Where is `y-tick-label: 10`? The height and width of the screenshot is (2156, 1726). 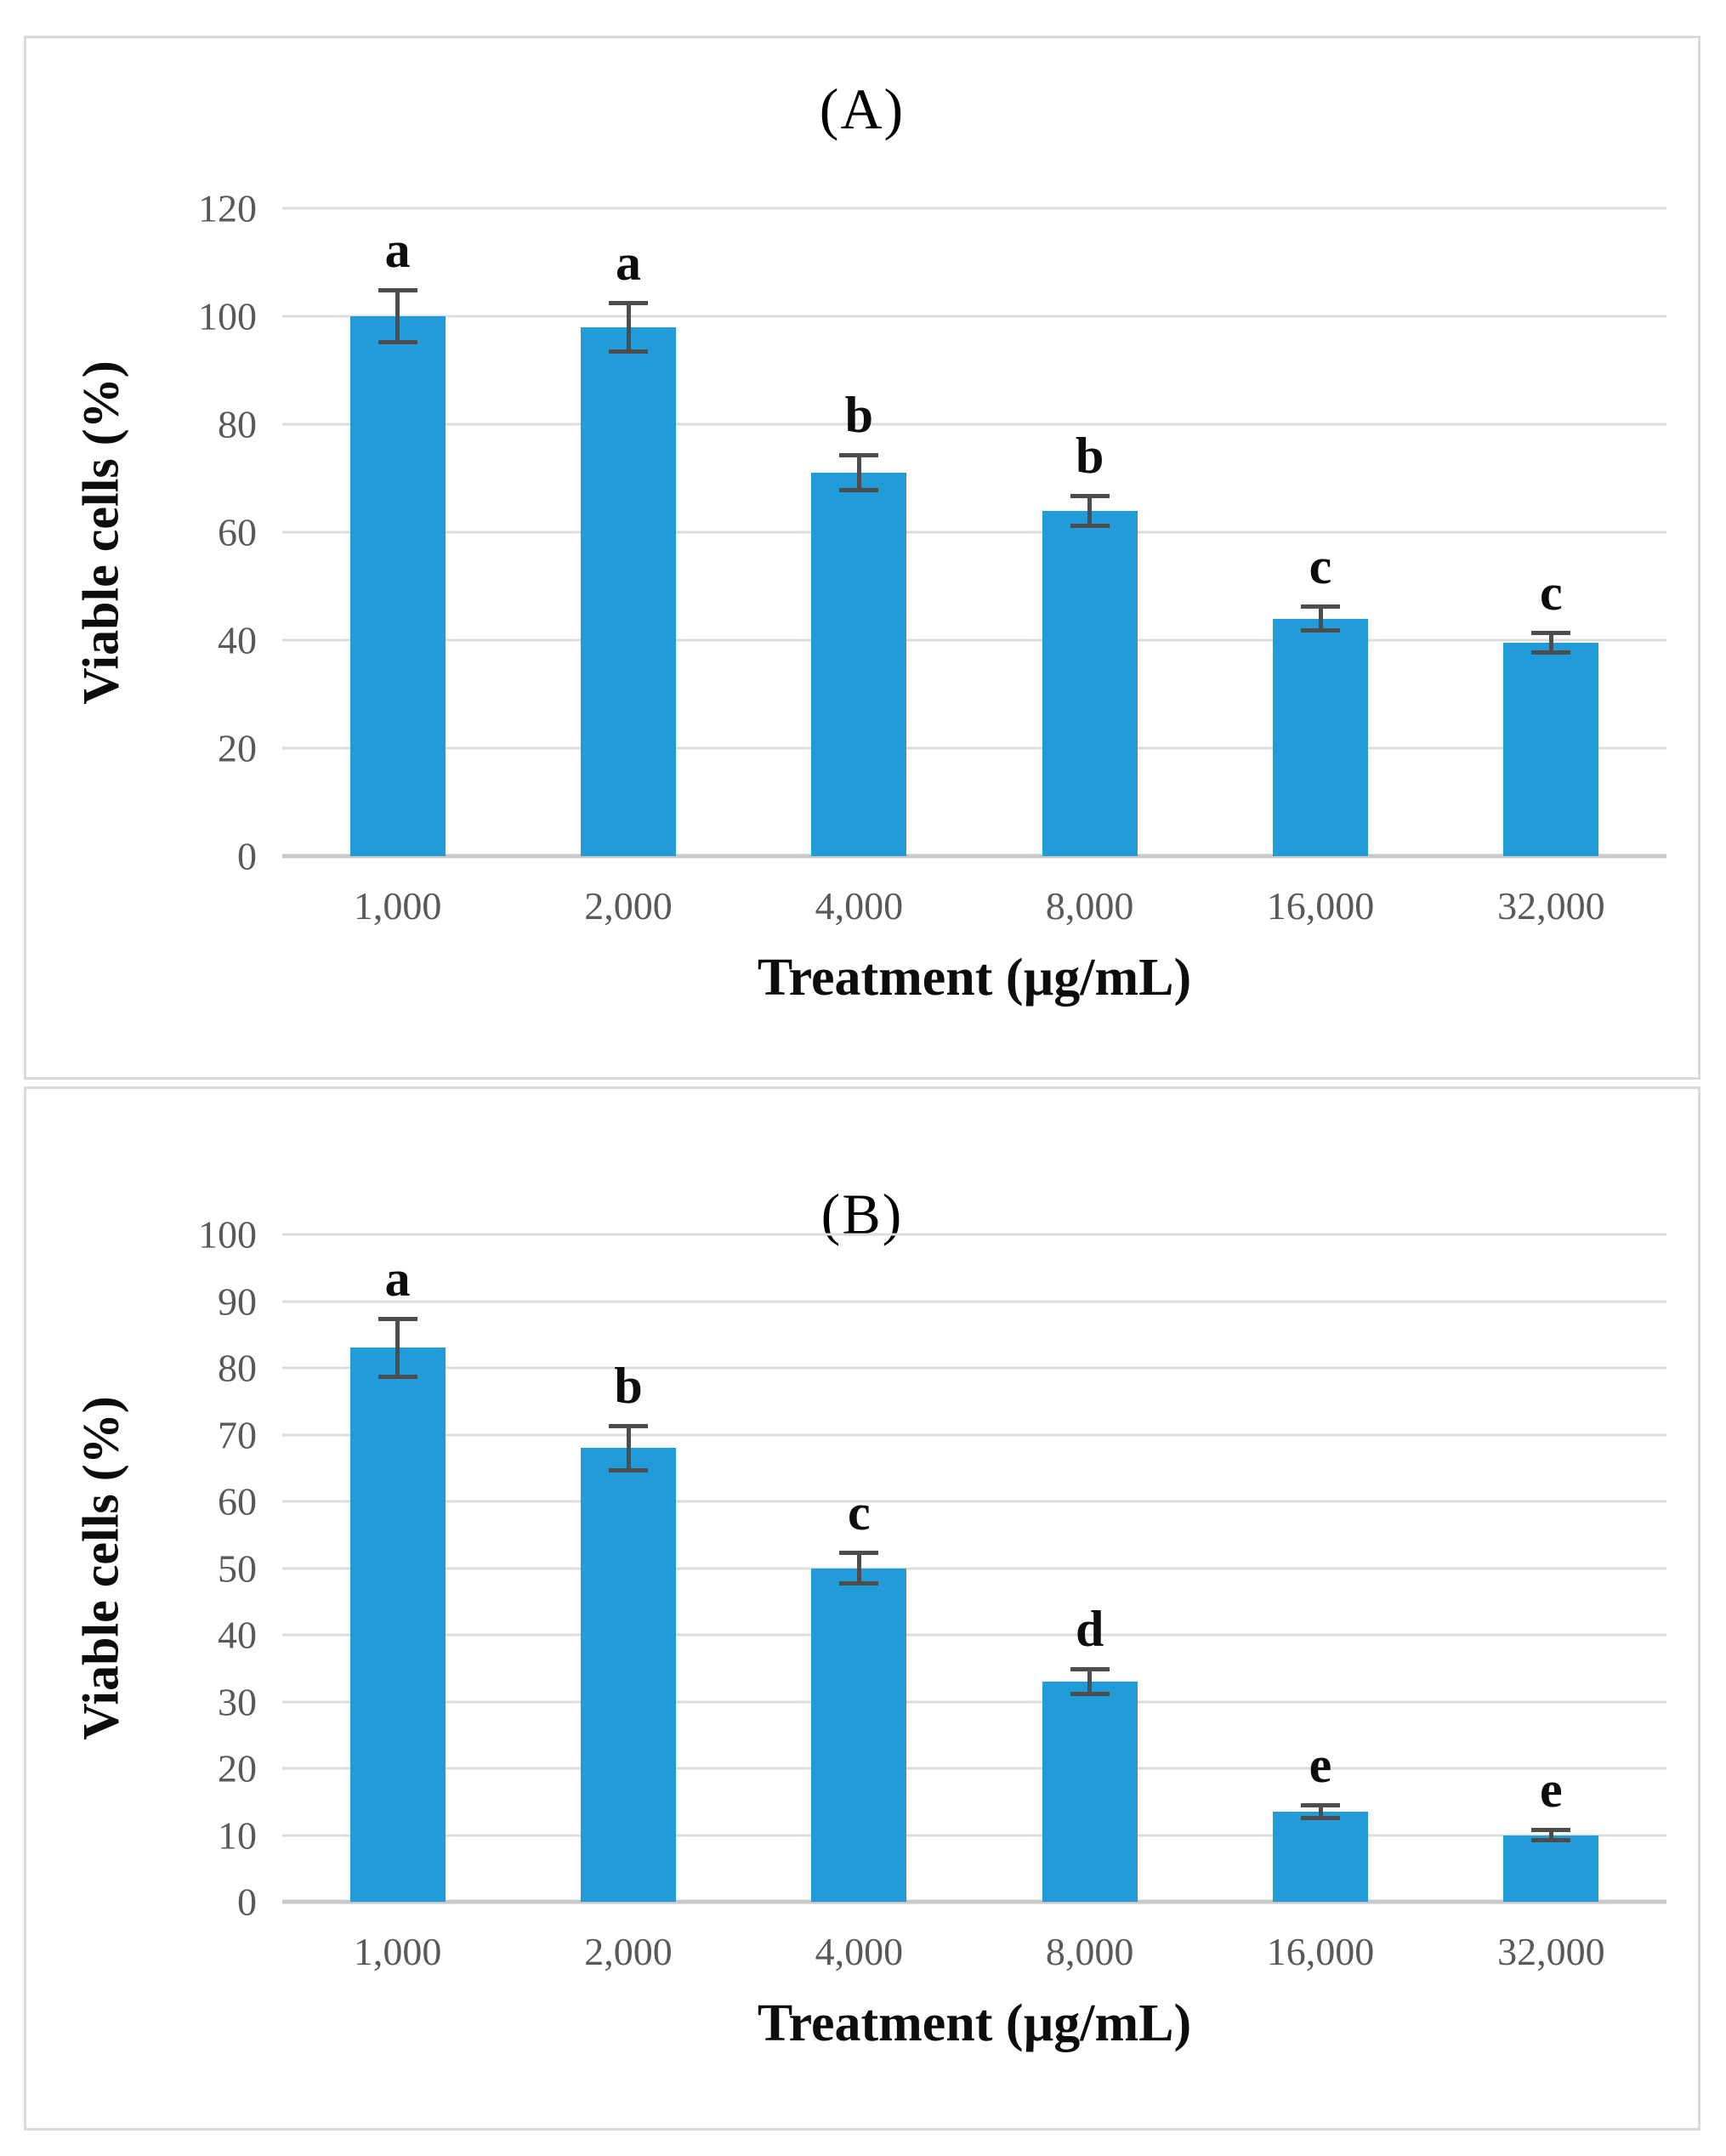
y-tick-label: 10 is located at coordinates (238, 1835).